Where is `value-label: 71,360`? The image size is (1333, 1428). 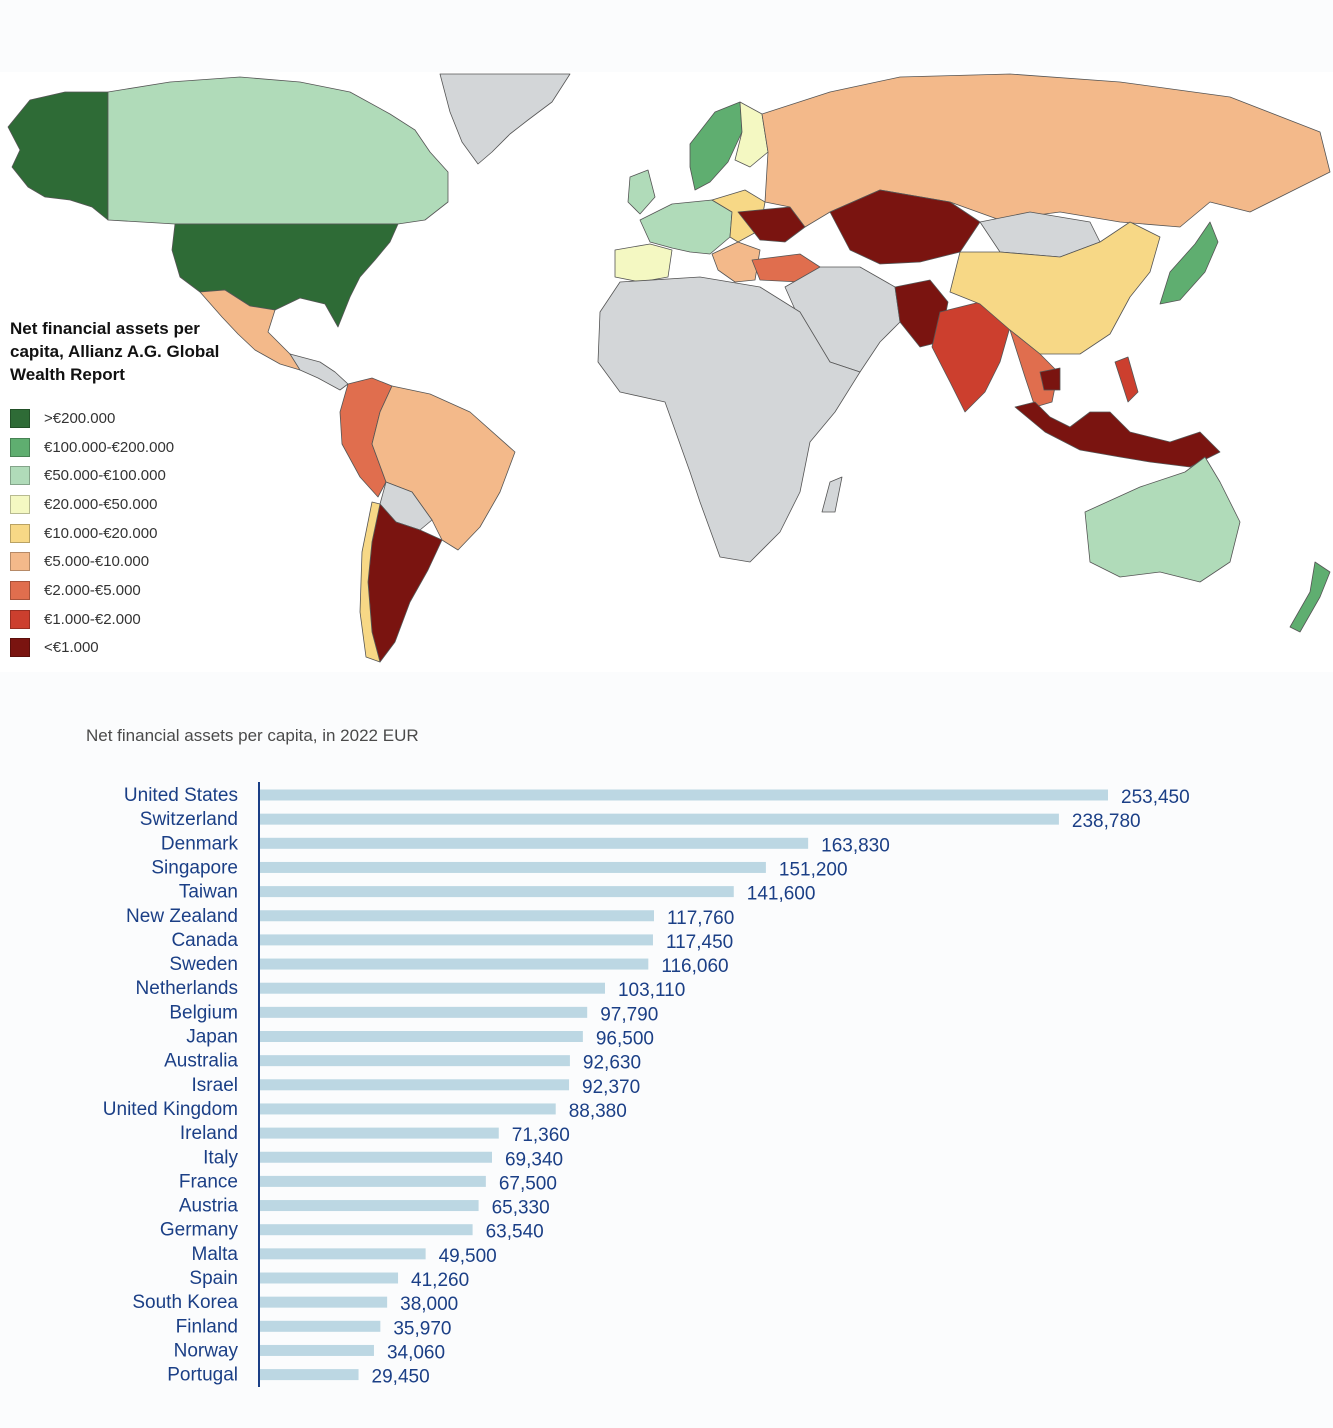
value-label: 71,360 is located at coordinates (541, 1135).